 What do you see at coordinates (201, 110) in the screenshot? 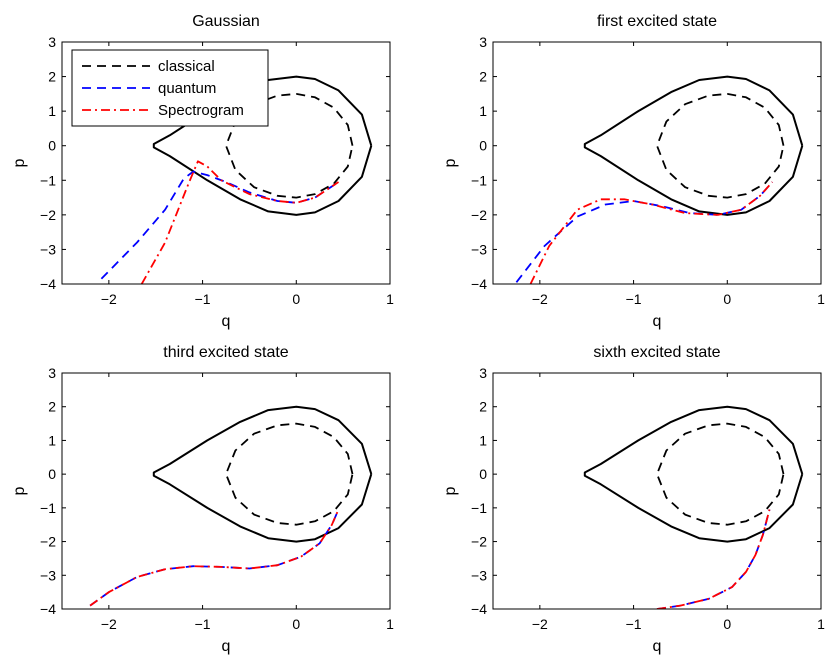
I see `legend-label-spectrogram: Spectrogram` at bounding box center [201, 110].